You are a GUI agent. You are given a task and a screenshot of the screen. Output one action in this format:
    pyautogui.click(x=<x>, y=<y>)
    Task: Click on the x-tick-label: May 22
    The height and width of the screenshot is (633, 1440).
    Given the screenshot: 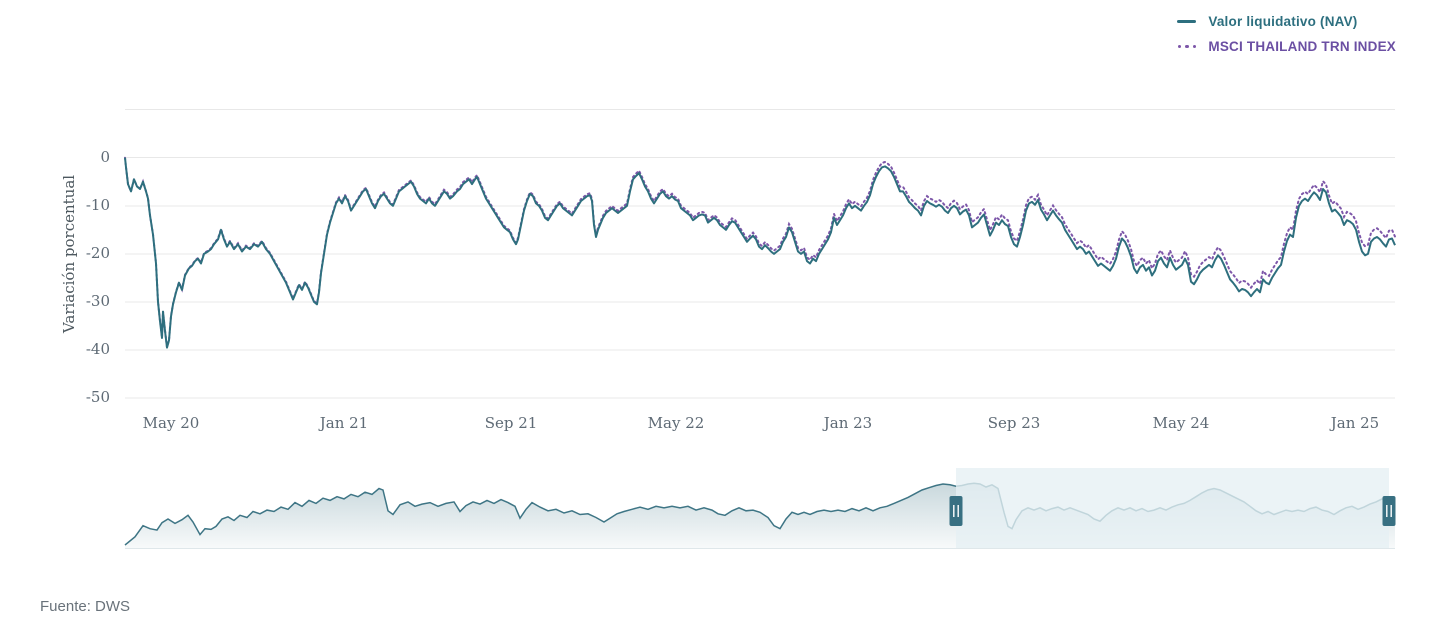 What is the action you would take?
    pyautogui.click(x=676, y=423)
    